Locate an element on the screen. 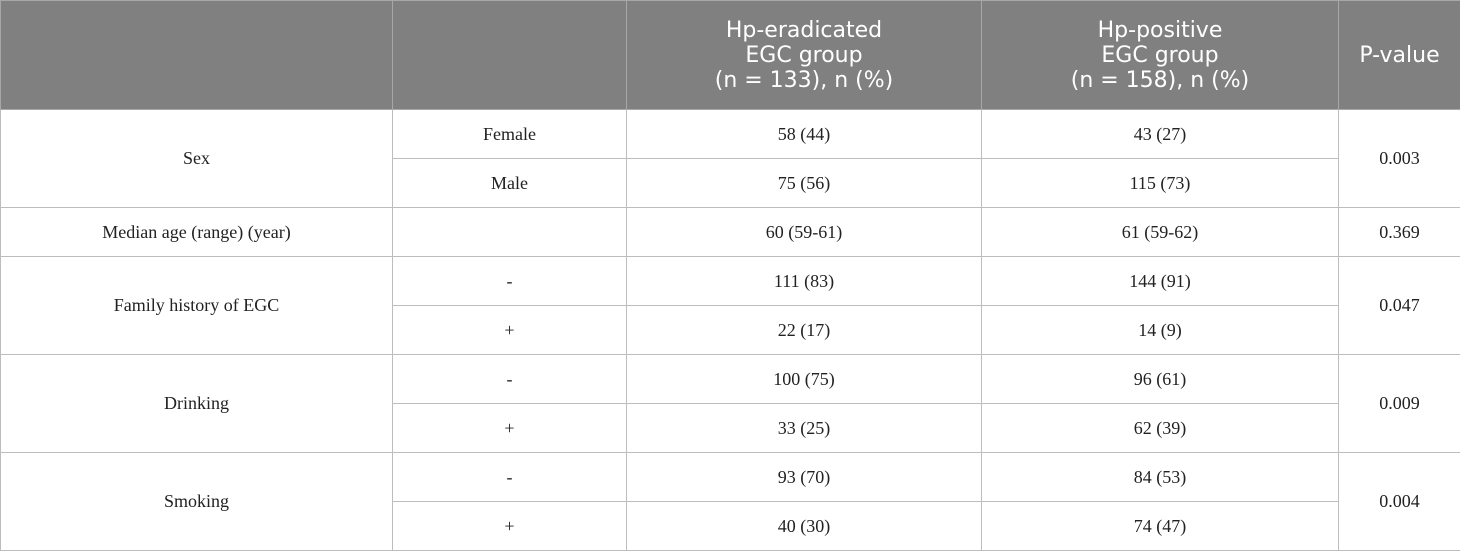 The height and width of the screenshot is (552, 1460). positive-cell: 84 (53) is located at coordinates (1160, 477).